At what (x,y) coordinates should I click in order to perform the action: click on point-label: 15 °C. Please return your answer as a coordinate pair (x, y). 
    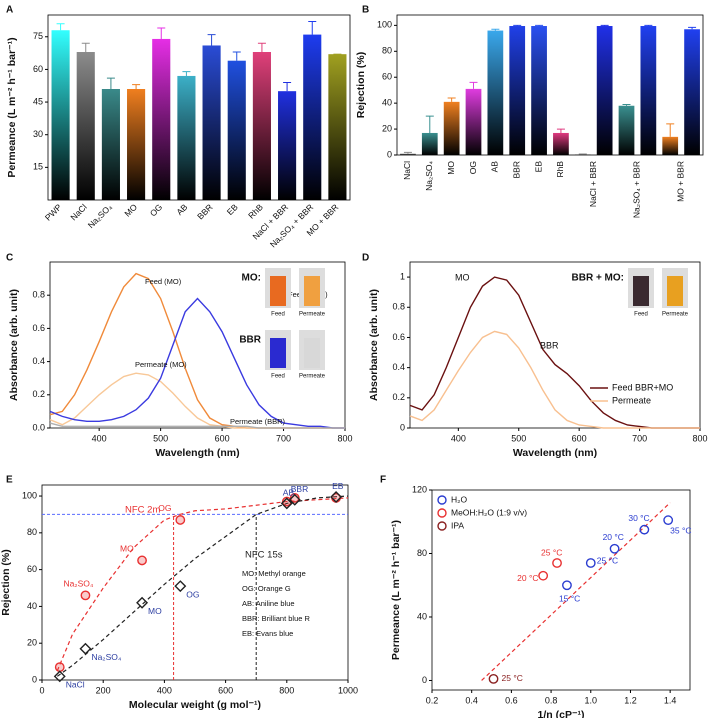
    Looking at the image, I should click on (569, 598).